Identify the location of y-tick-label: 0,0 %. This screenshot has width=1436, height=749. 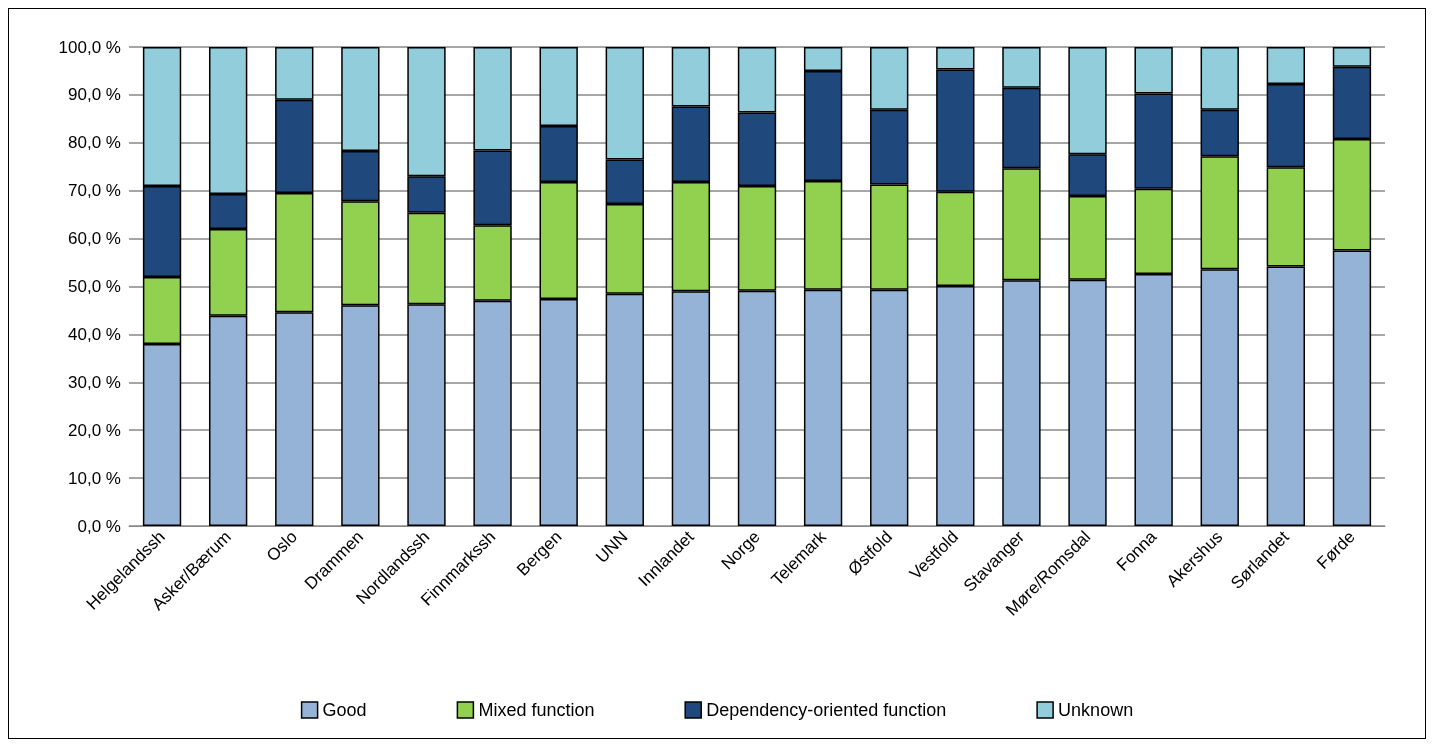
(99, 526).